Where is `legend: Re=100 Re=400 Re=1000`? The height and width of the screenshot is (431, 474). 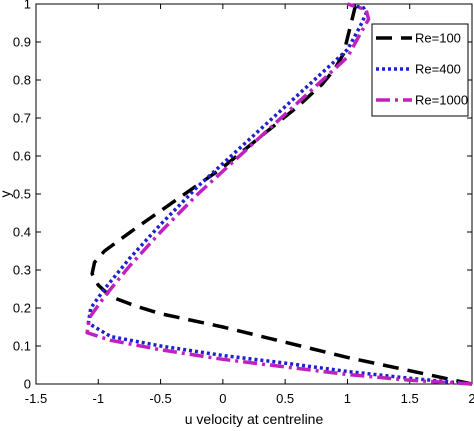 legend: Re=100 Re=400 Re=1000 is located at coordinates (420, 70).